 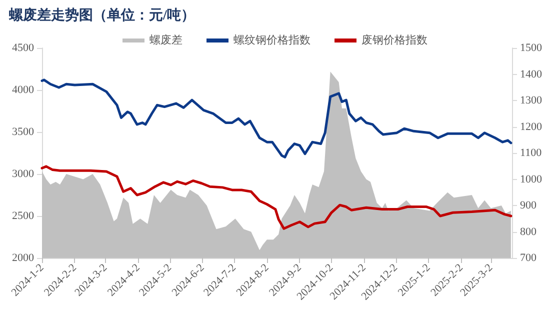 What do you see at coordinates (23, 258) in the screenshot?
I see `y-tick-label: 2000` at bounding box center [23, 258].